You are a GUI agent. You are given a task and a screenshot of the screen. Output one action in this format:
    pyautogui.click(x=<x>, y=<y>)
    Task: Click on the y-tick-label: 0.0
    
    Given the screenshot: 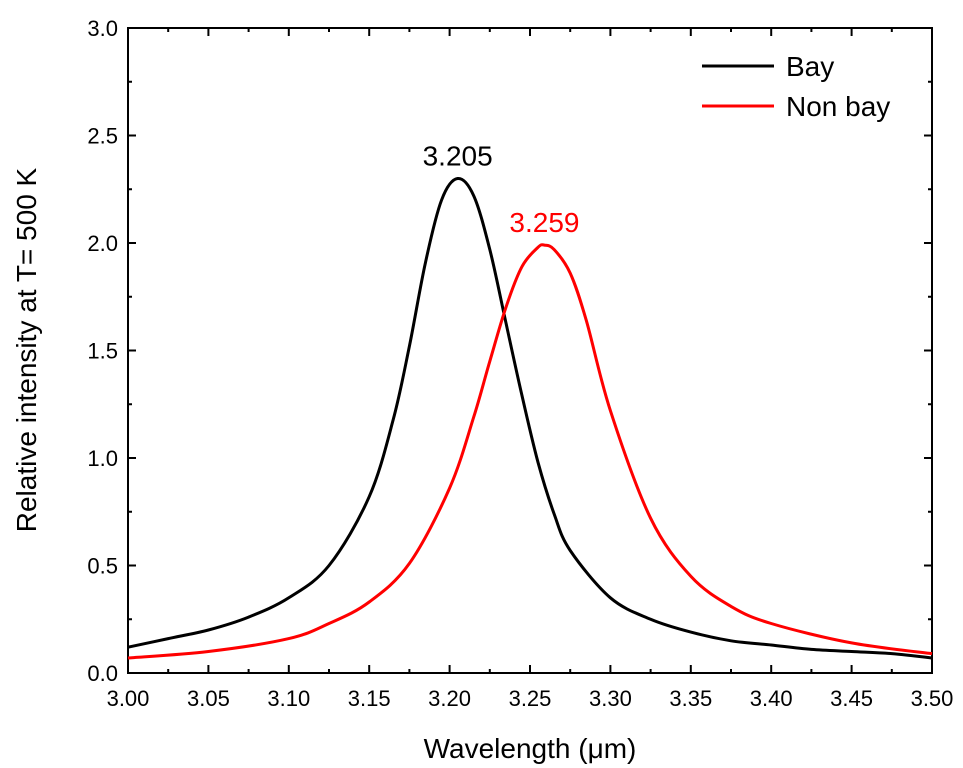 What is the action you would take?
    pyautogui.click(x=102, y=673)
    